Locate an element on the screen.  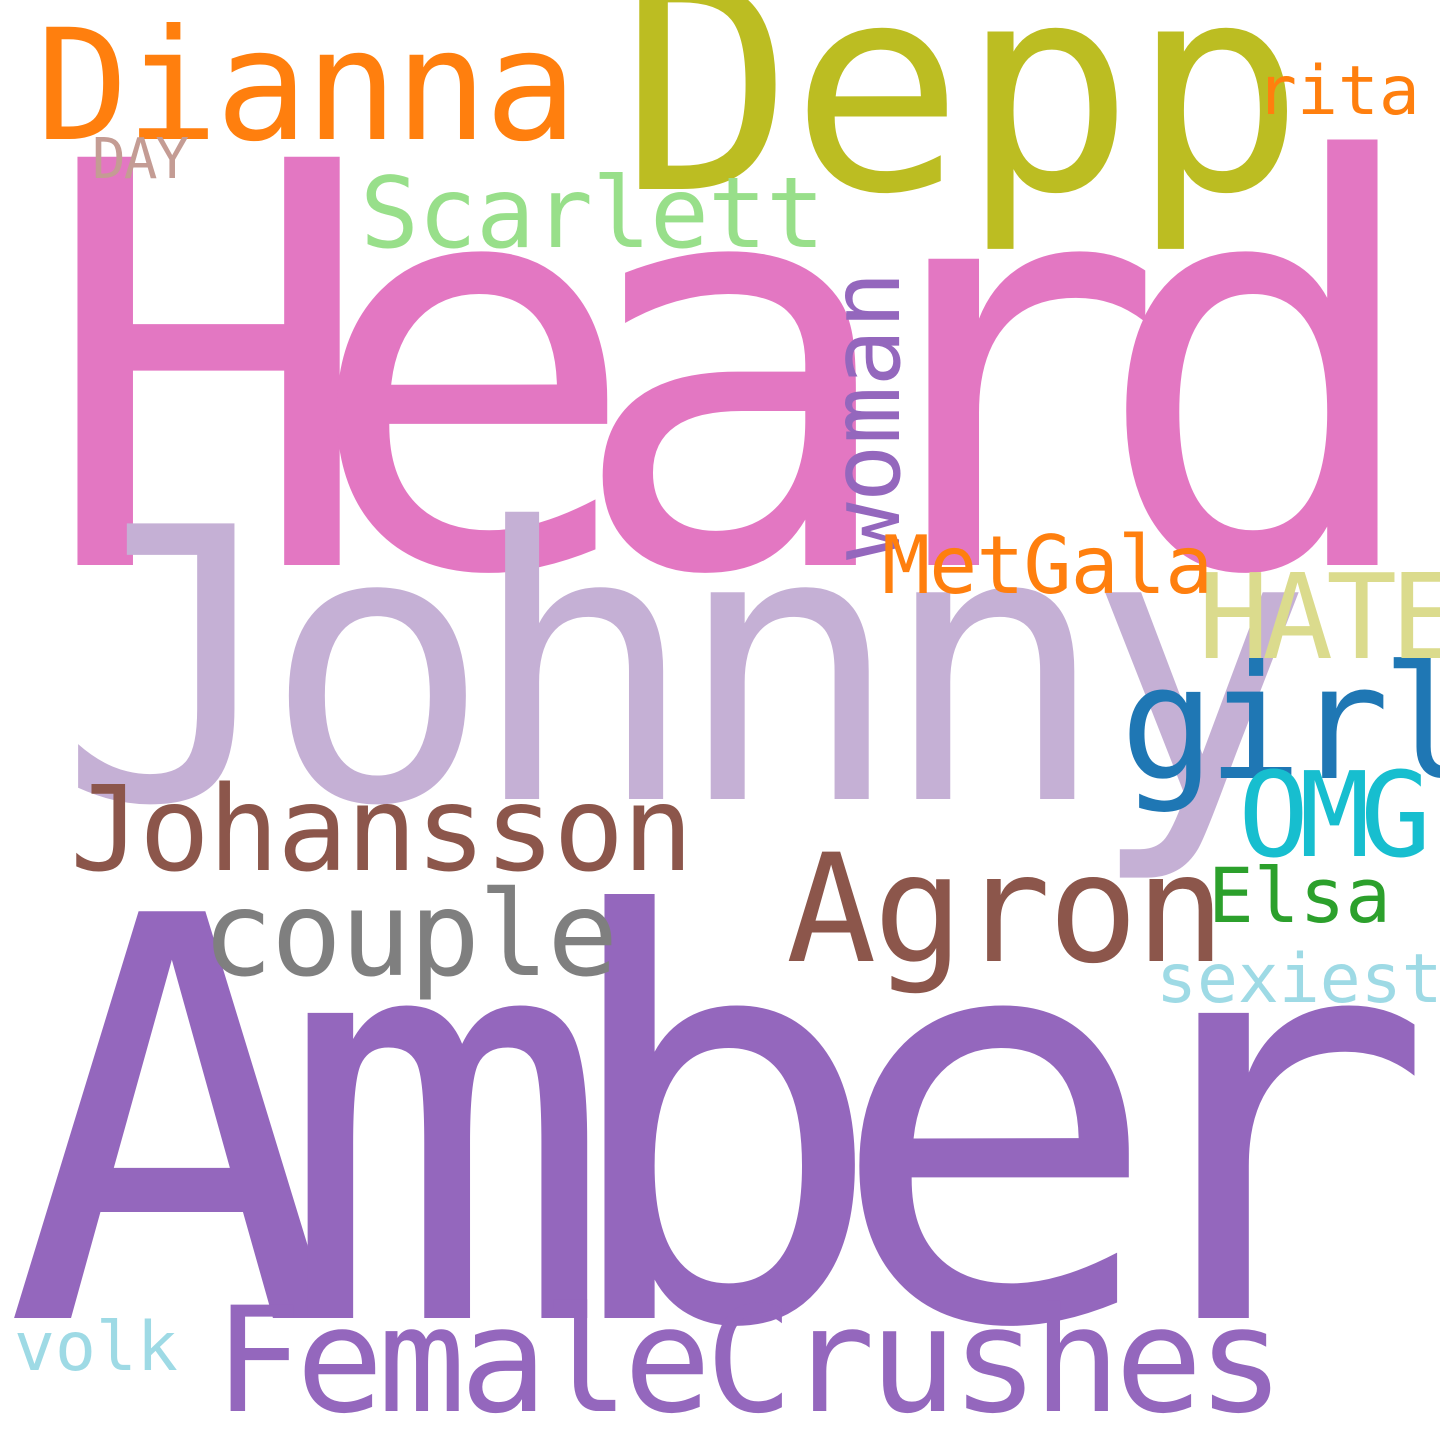
word-omg: OMG is located at coordinates (1334, 815).